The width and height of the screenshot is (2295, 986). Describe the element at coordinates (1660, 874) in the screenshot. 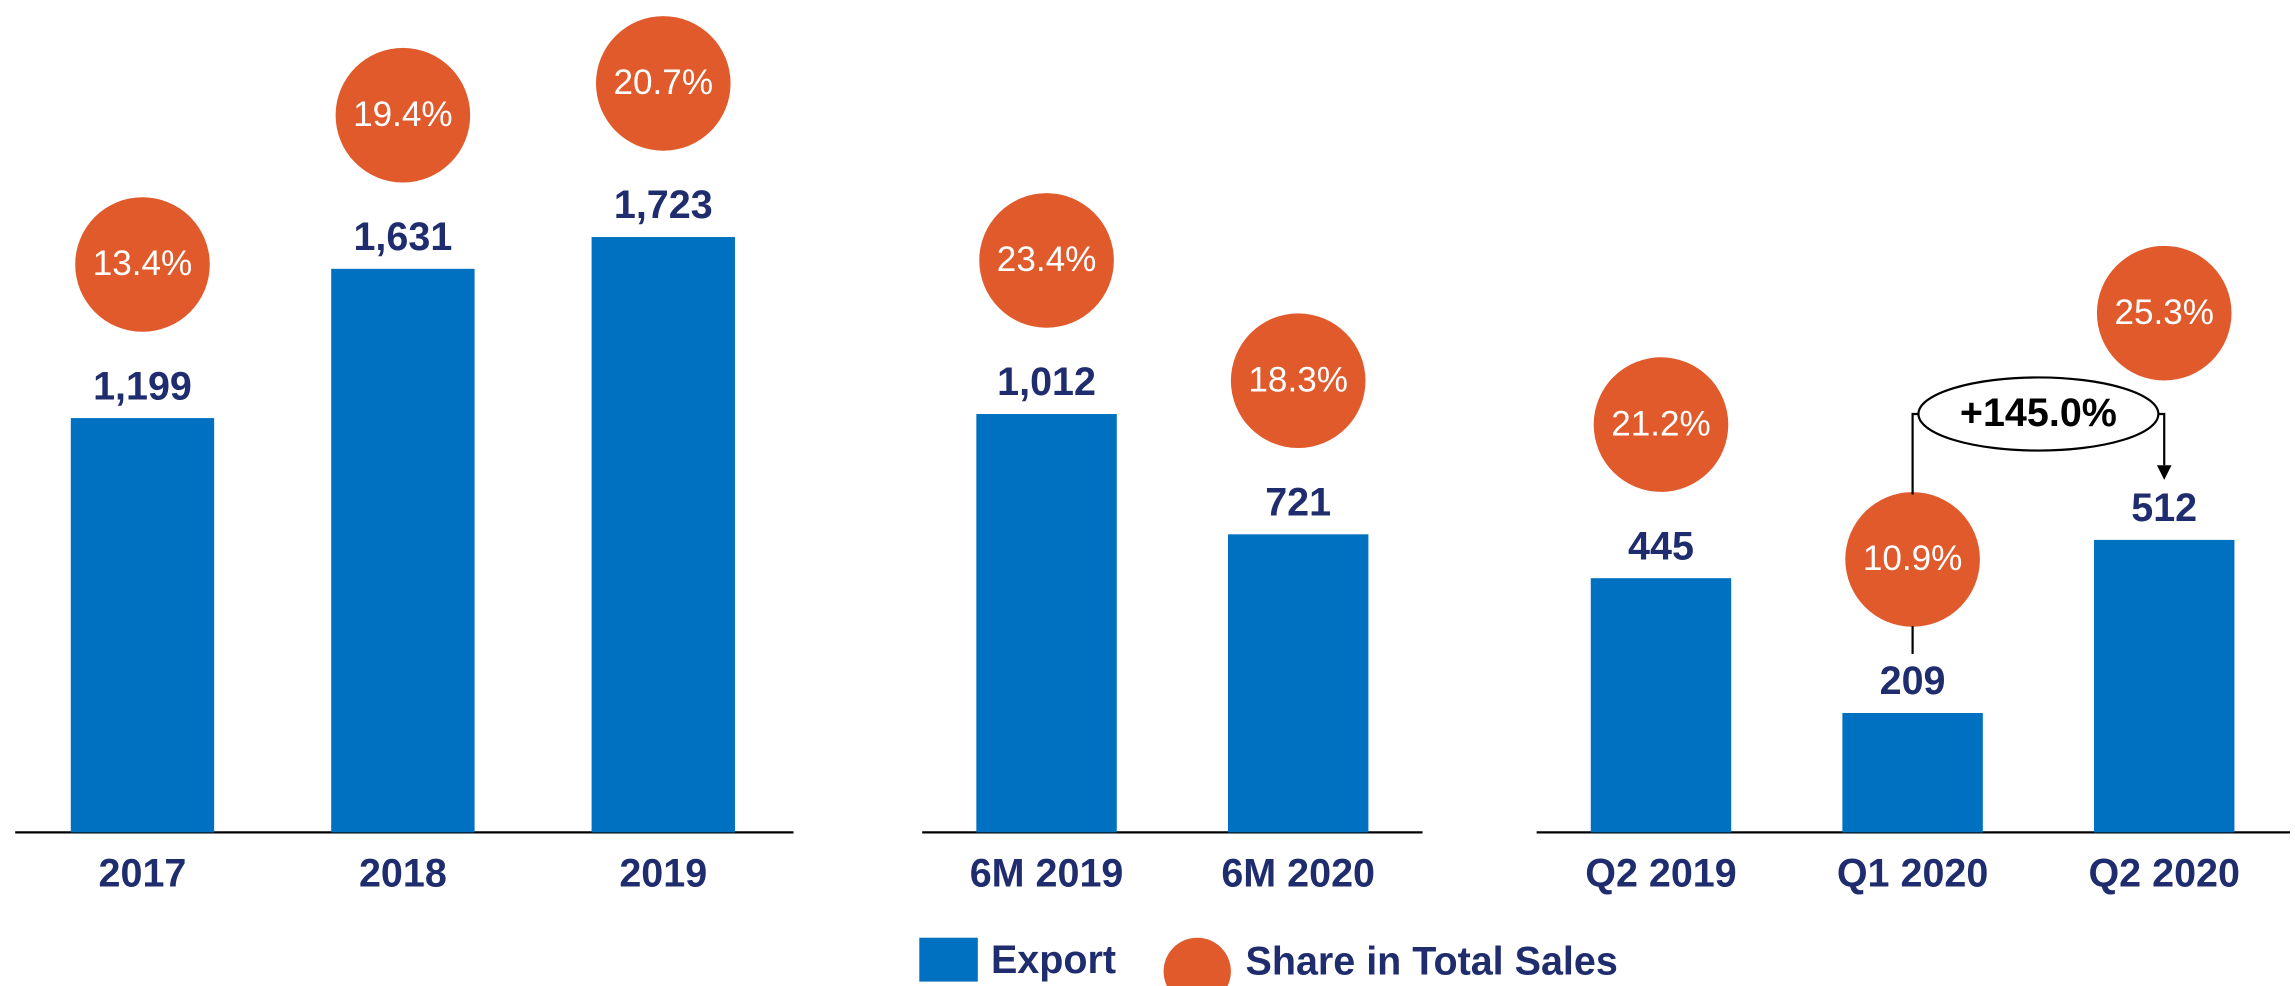

I see `x-tick-label: Q2 2019` at that location.